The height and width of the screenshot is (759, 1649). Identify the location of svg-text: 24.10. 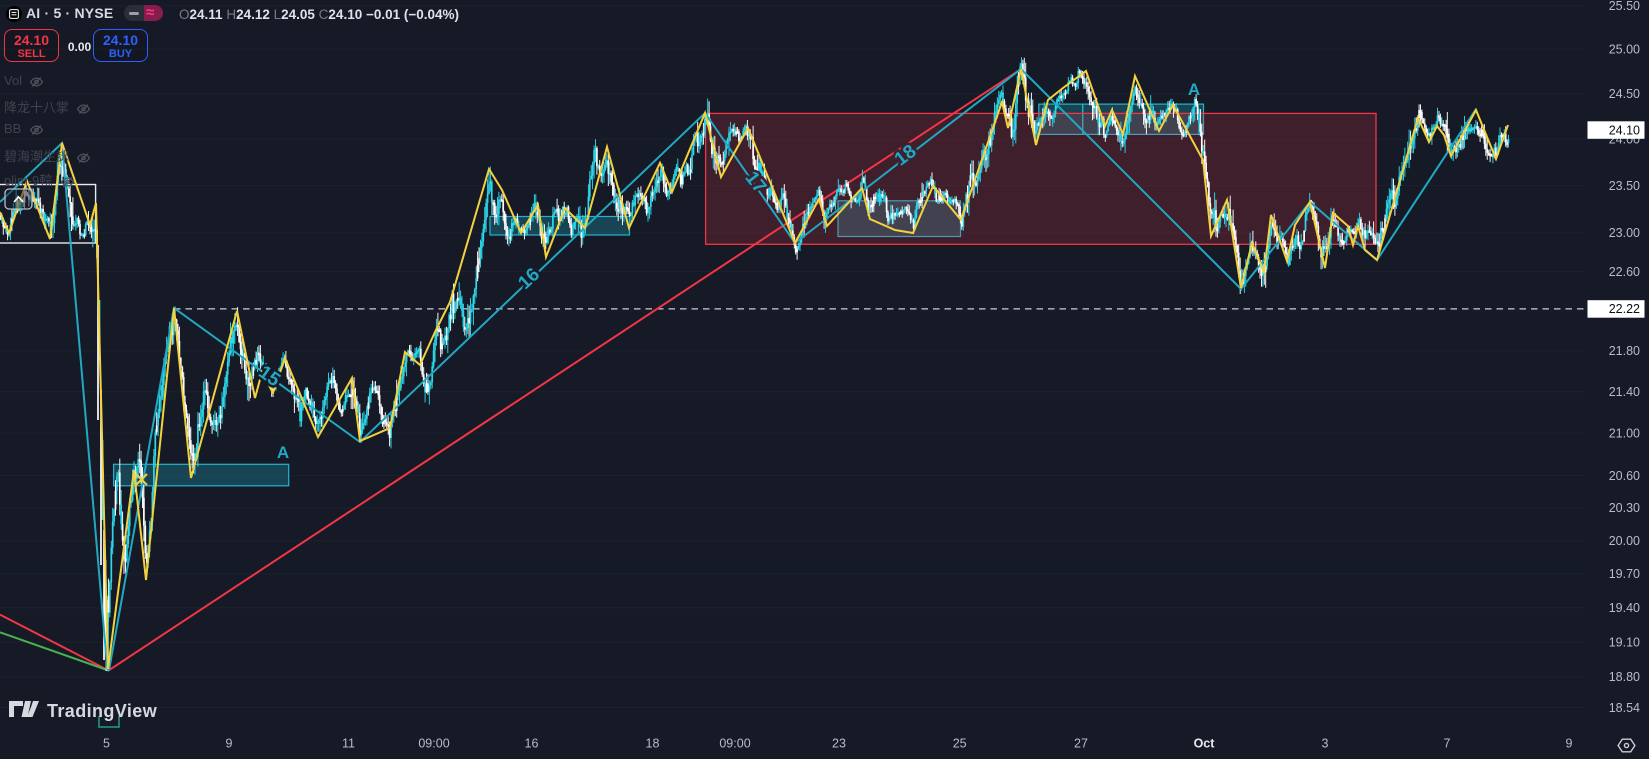
(1624, 130).